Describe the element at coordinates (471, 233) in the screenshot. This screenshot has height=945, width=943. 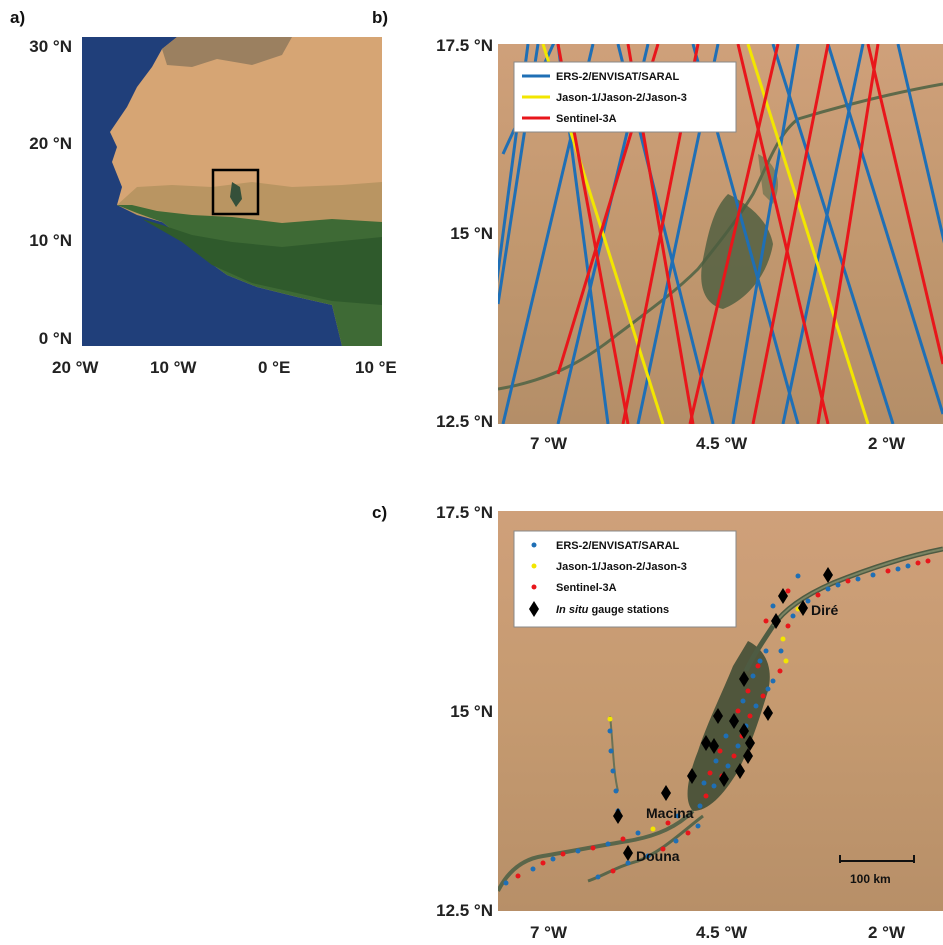
I see `panel-b-ytick: 15 °N` at that location.